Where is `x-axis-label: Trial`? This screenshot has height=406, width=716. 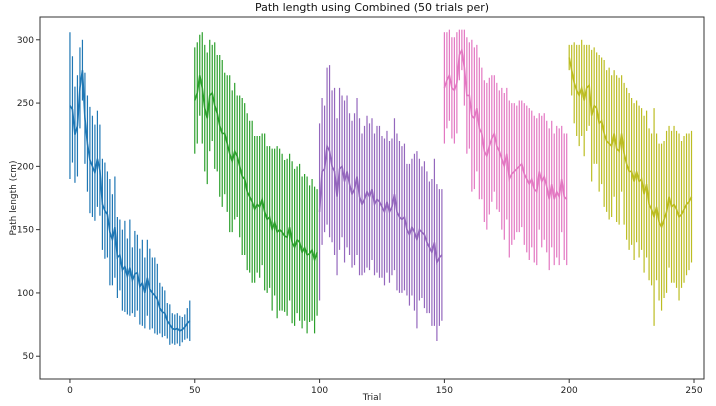 x-axis-label: Trial is located at coordinates (371, 398).